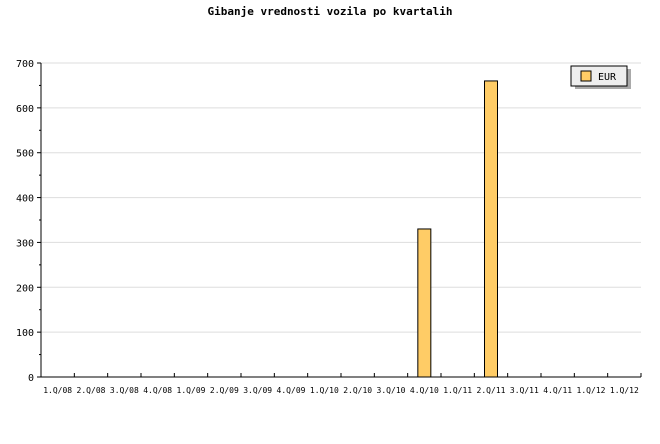 This screenshot has width=660, height=444. What do you see at coordinates (224, 390) in the screenshot?
I see `x-tick-label: 2.Q/09` at bounding box center [224, 390].